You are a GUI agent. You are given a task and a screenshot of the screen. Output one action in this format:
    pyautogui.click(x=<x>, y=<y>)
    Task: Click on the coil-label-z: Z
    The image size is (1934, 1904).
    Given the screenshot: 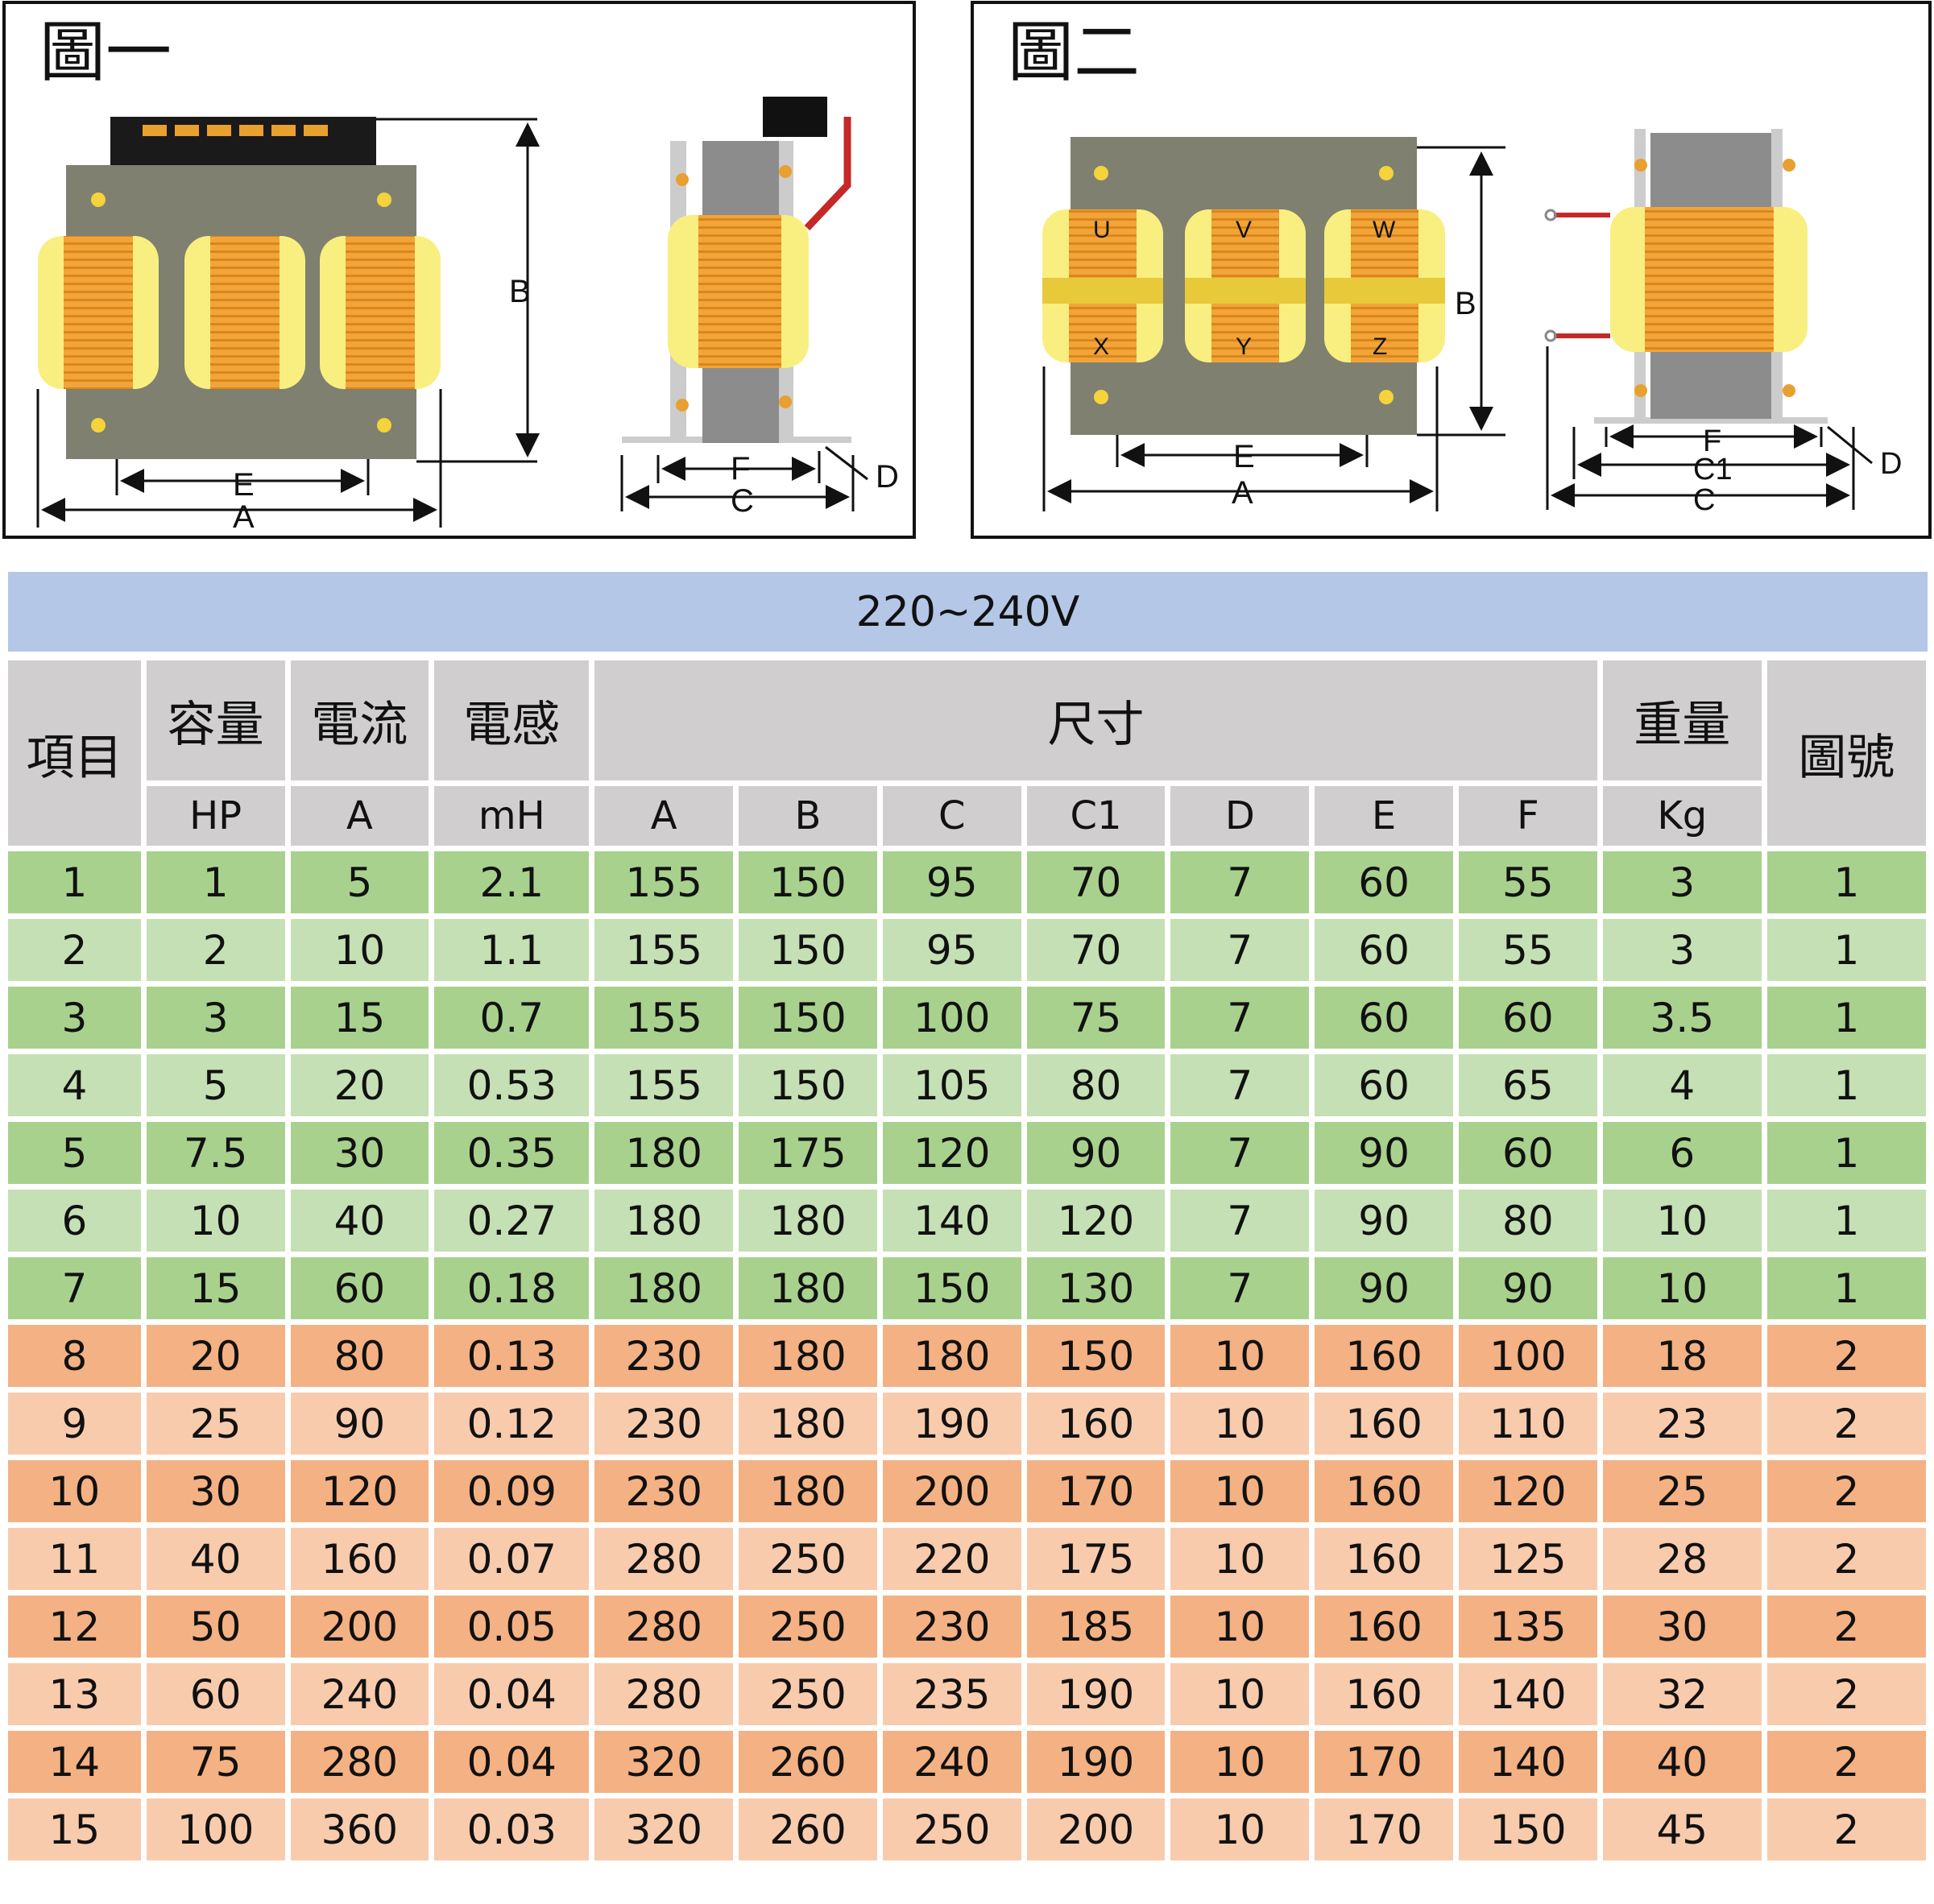 What is the action you would take?
    pyautogui.click(x=1380, y=347)
    